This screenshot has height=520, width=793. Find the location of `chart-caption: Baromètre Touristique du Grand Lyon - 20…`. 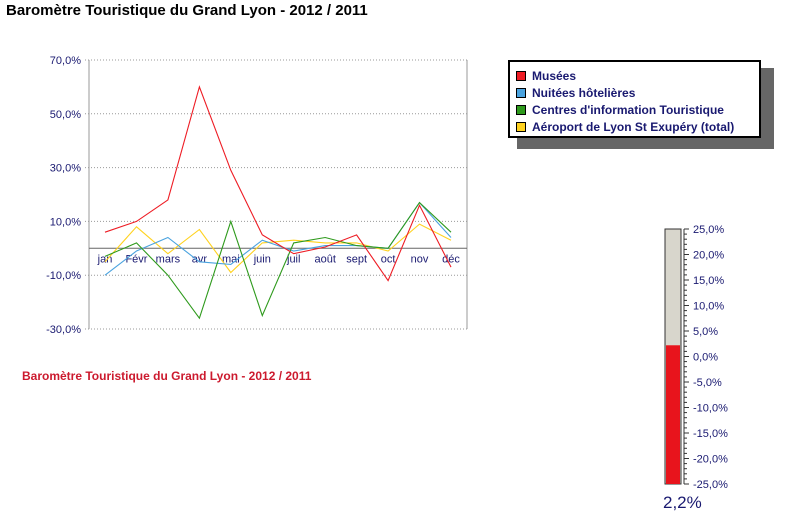

chart-caption: Baromètre Touristique du Grand Lyon - 20… is located at coordinates (167, 376).